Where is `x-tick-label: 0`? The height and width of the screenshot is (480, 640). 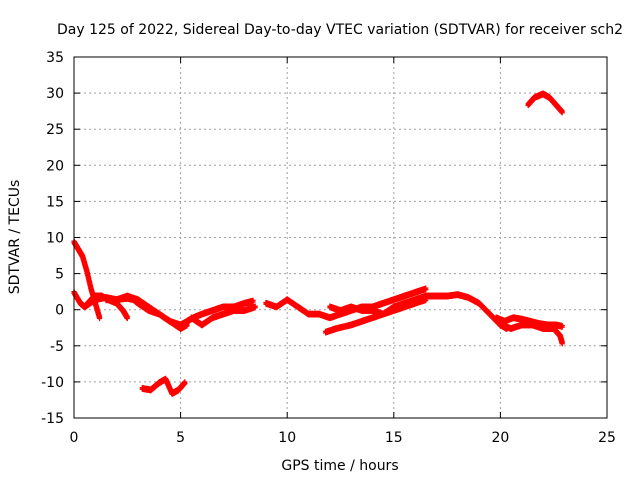 x-tick-label: 0 is located at coordinates (74, 438).